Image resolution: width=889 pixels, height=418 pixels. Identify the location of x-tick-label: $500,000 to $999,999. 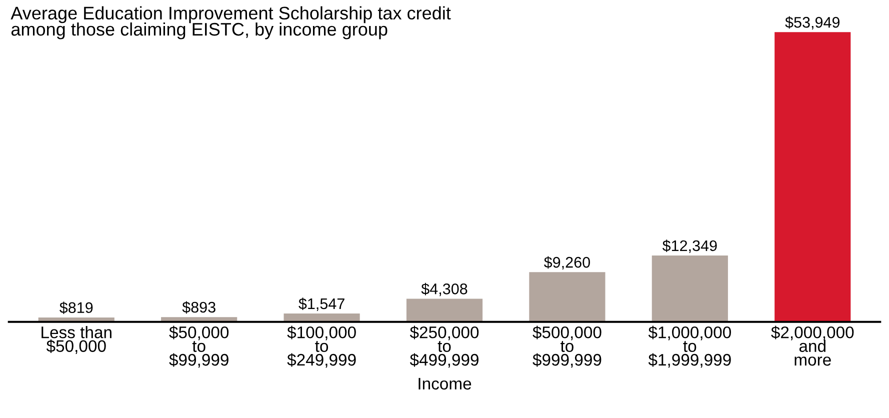
(567, 347).